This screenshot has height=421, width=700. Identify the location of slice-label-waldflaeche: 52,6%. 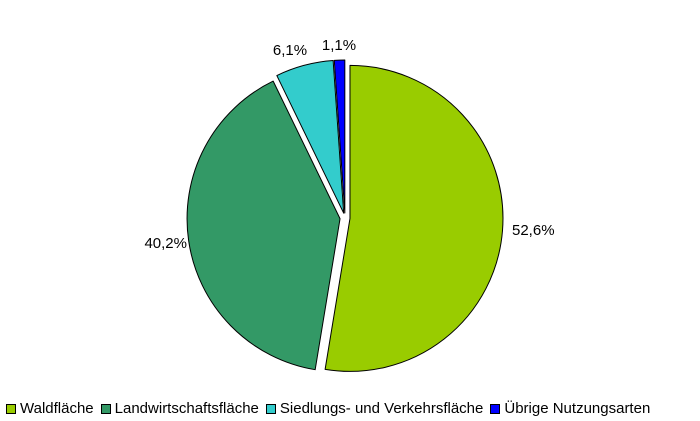
(533, 230).